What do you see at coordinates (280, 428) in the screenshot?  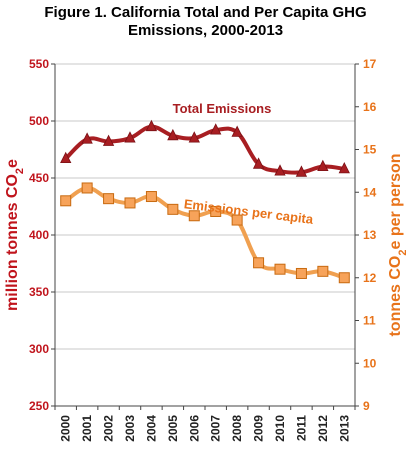 I see `x-tick-label: 2010` at bounding box center [280, 428].